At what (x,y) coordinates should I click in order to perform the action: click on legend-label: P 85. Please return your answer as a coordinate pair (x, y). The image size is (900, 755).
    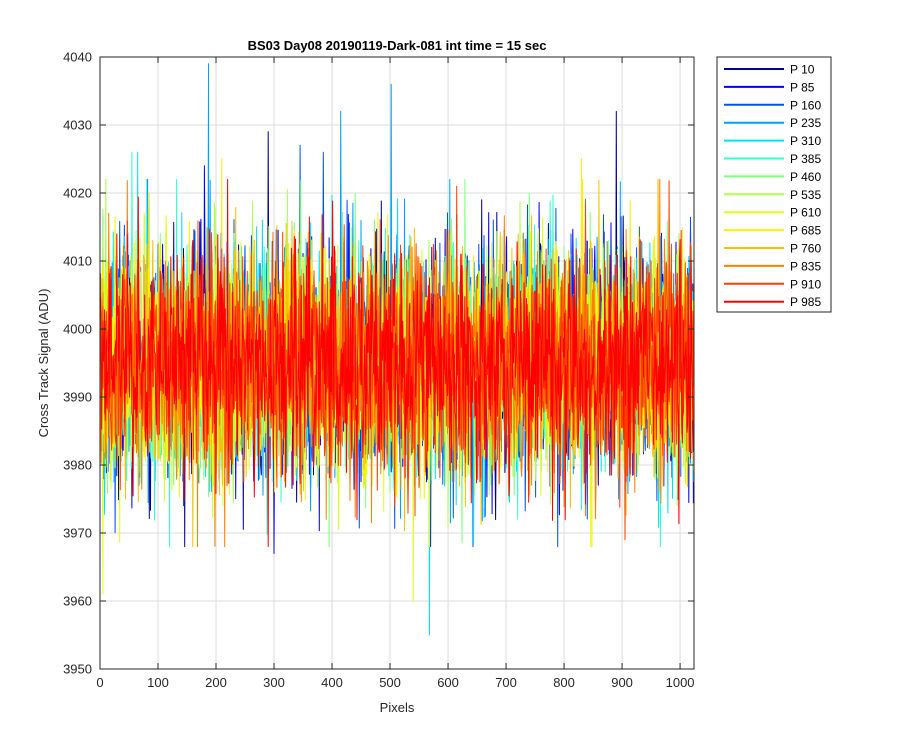
    Looking at the image, I should click on (802, 87).